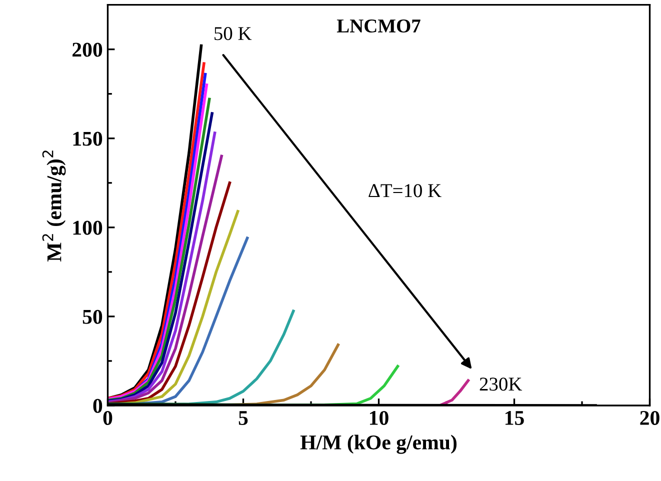  Describe the element at coordinates (650, 418) in the screenshot. I see `x-tick-label: 20` at that location.